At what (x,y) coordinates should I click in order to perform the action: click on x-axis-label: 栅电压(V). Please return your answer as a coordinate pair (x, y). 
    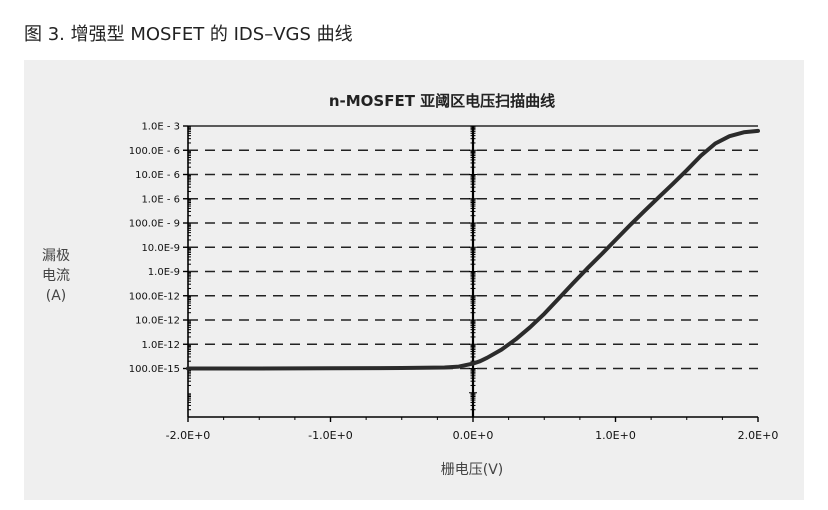
    Looking at the image, I should click on (472, 470).